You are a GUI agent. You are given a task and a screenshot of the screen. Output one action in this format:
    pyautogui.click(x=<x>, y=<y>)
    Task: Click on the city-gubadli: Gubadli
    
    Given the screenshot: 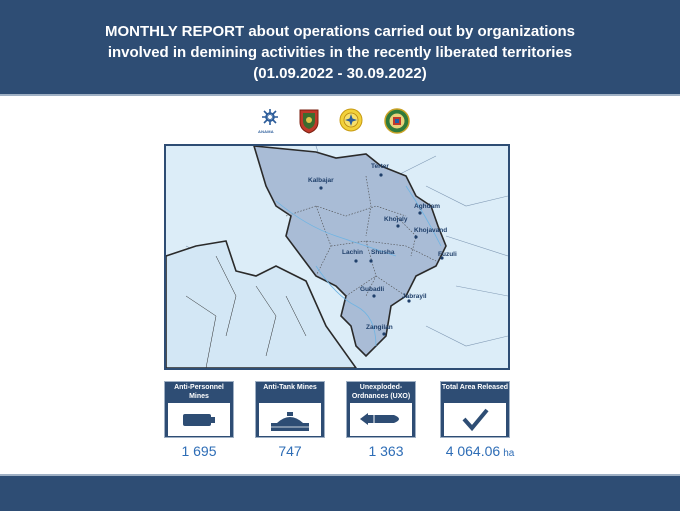 What is the action you would take?
    pyautogui.click(x=372, y=289)
    